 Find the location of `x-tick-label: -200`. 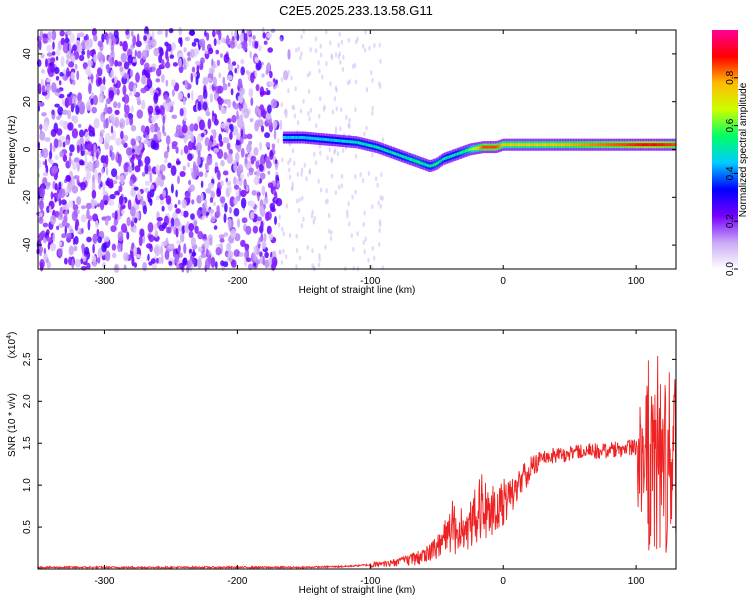

x-tick-label: -200 is located at coordinates (237, 281).